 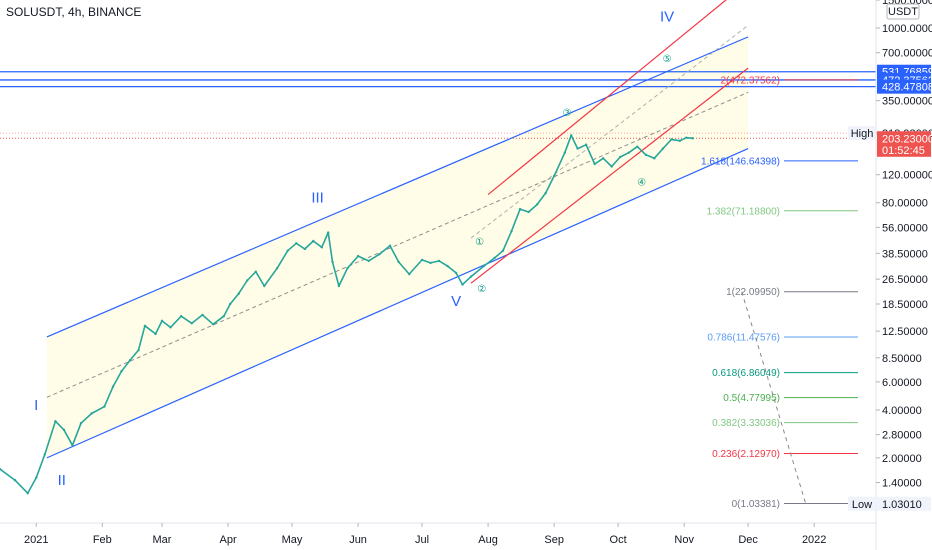 What do you see at coordinates (751, 398) in the screenshot?
I see `fib-level-label: 0.5(4.77995)` at bounding box center [751, 398].